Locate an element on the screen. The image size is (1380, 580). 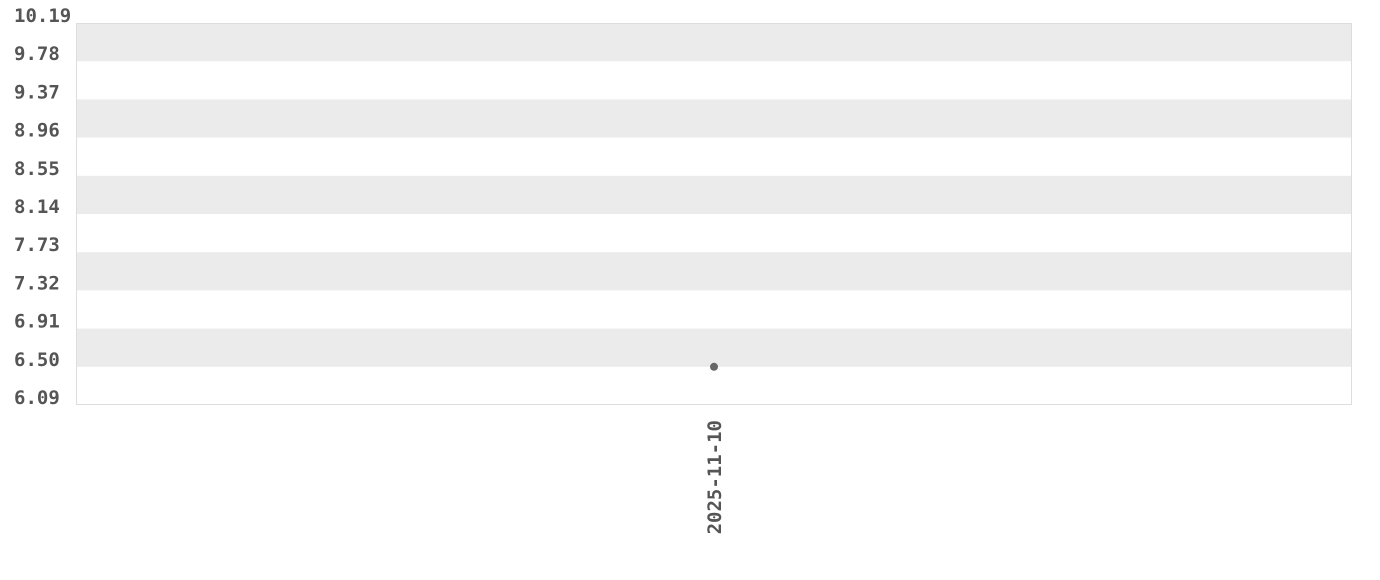
y-tick-label: 6.50 is located at coordinates (37, 360).